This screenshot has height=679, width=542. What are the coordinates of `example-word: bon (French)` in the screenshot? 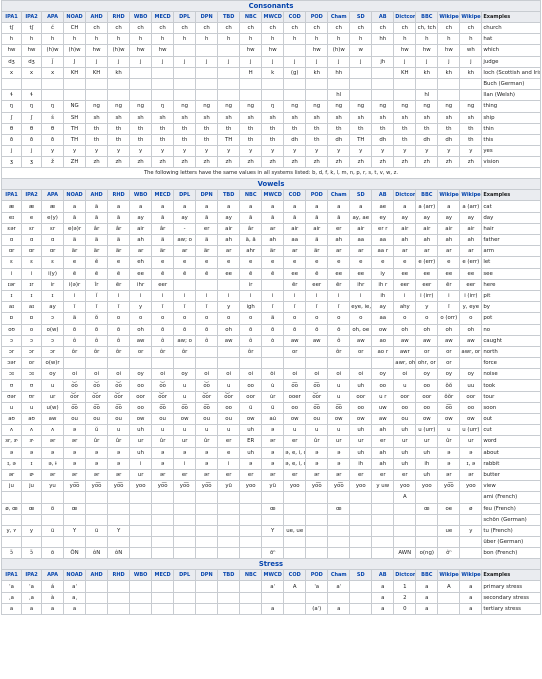 It's located at (511, 553).